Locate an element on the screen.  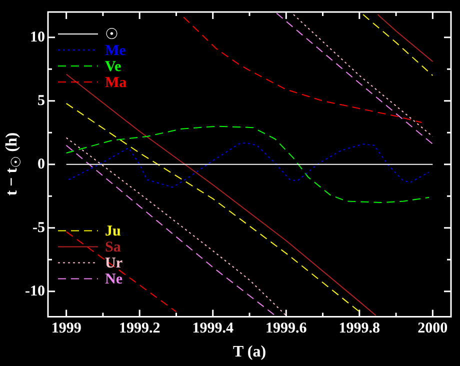
legend-label: Sa is located at coordinates (113, 248).